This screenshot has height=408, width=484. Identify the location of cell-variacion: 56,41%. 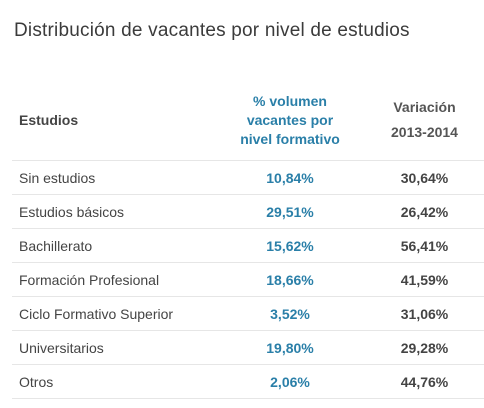
(424, 245).